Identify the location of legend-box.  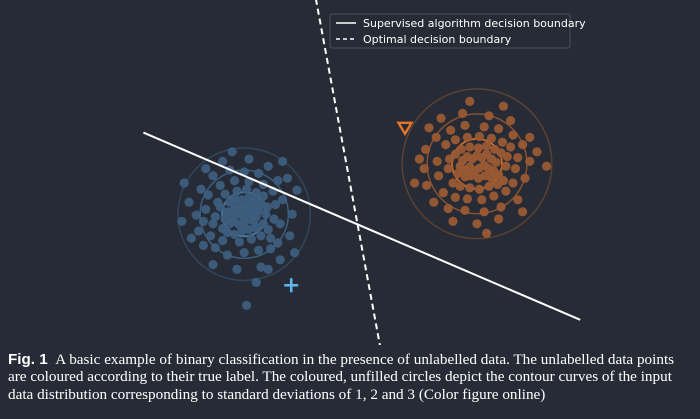
(450, 31).